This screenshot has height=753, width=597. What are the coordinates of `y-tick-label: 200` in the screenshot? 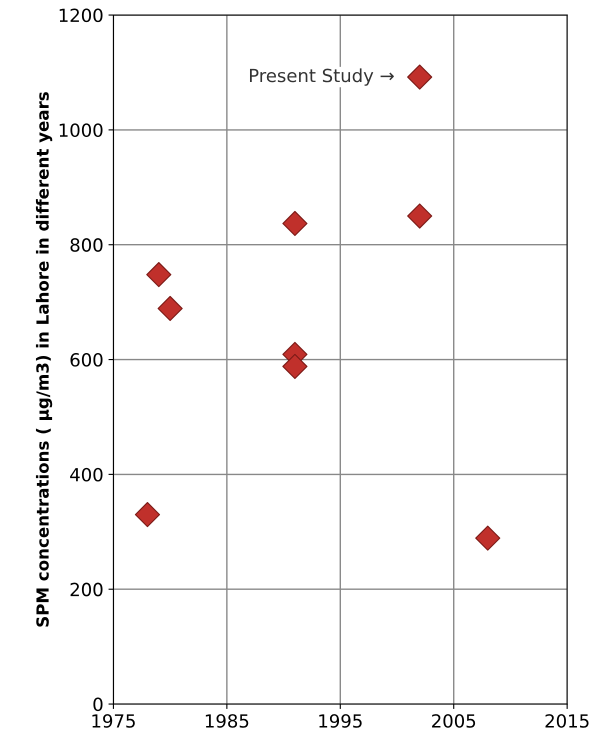 It's located at (86, 589).